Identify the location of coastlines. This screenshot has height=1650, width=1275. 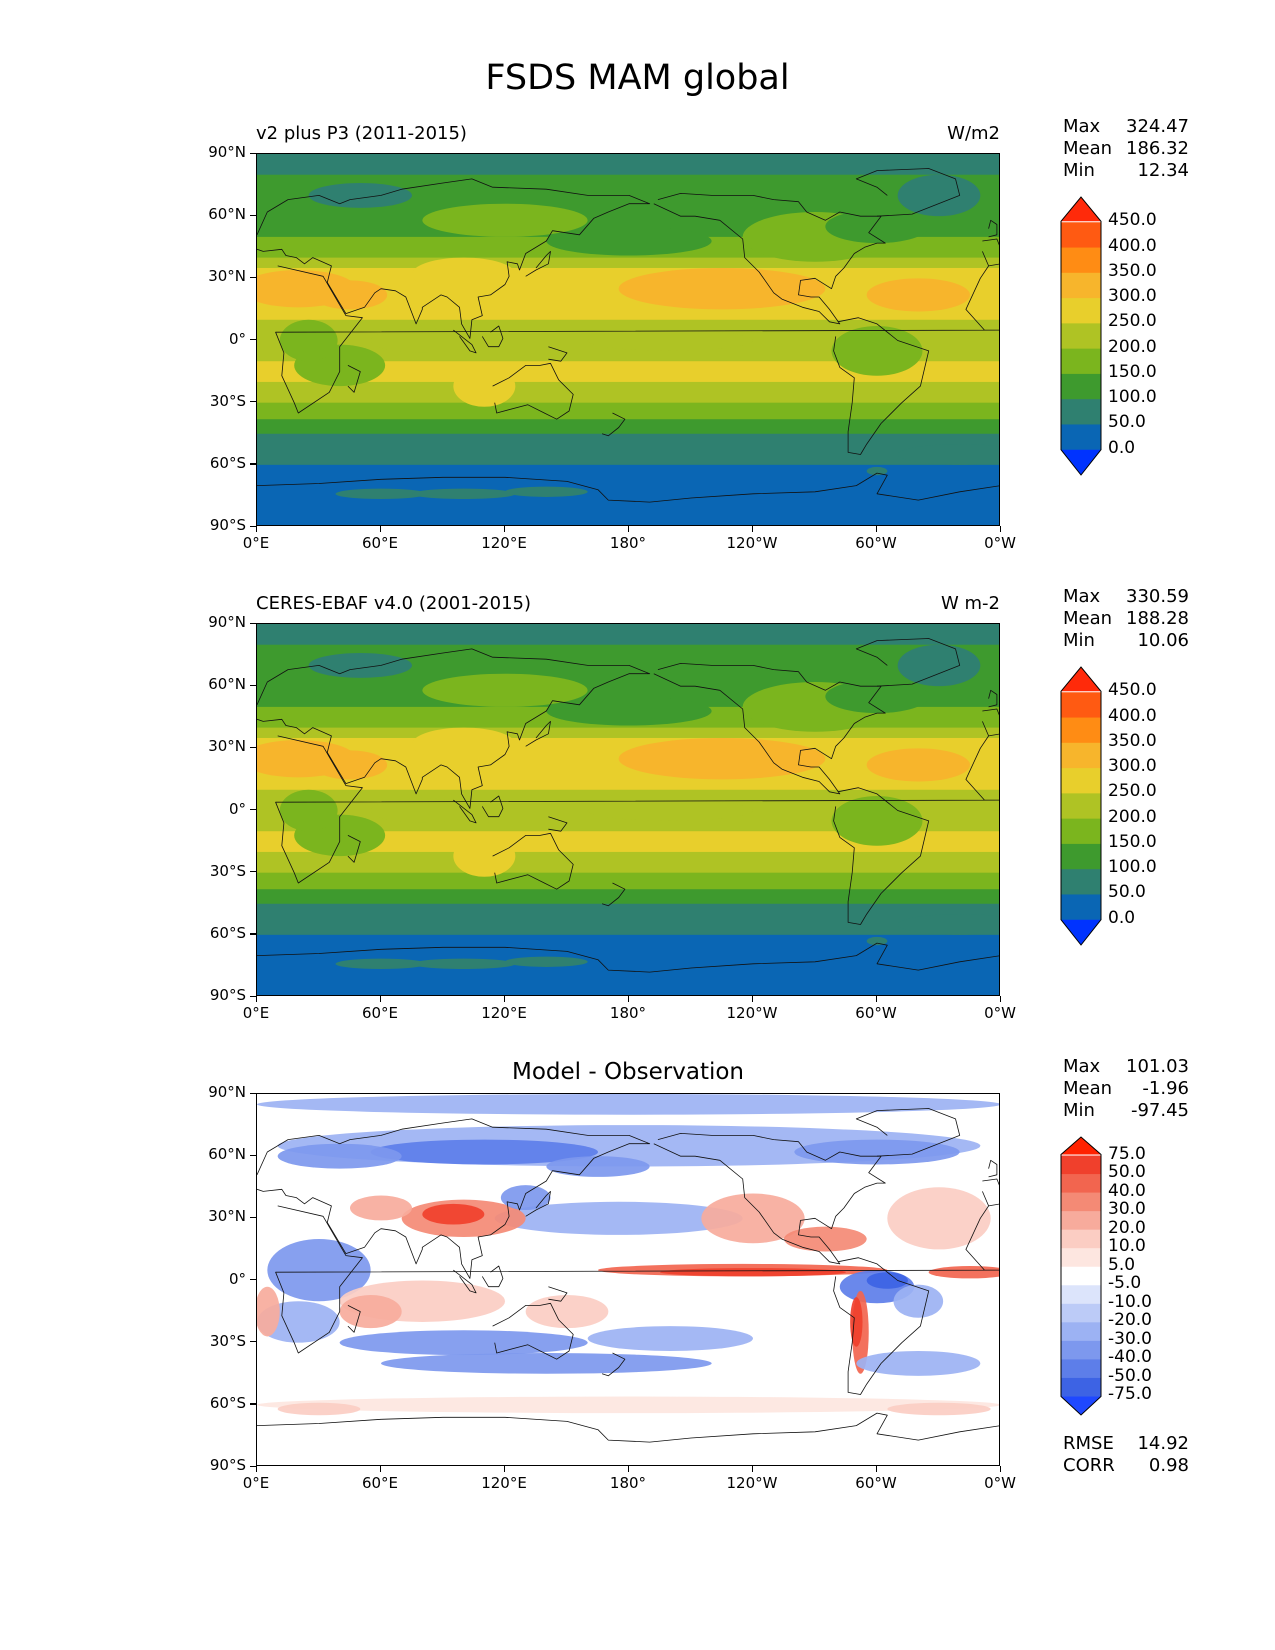
(628, 1275).